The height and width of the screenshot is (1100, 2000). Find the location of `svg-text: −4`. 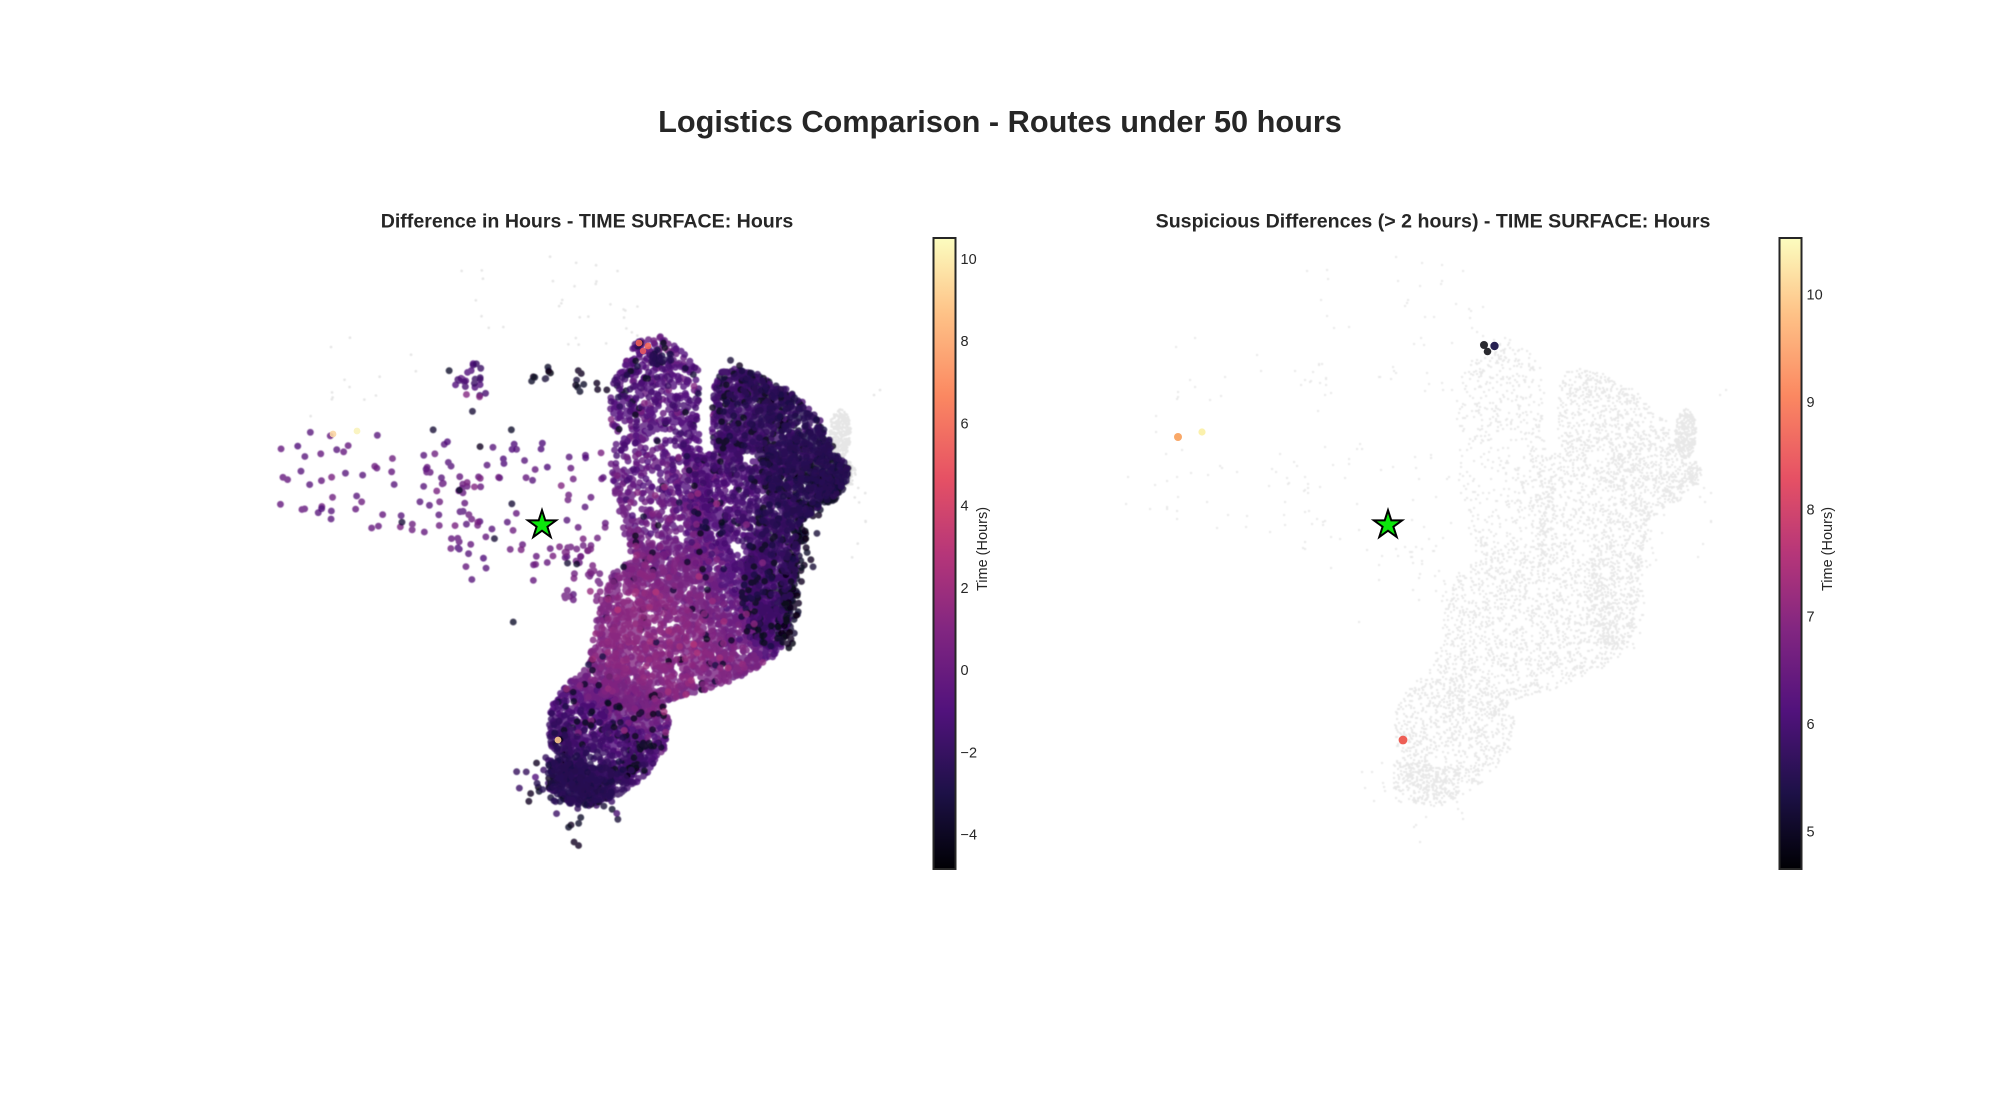

svg-text: −4 is located at coordinates (969, 836).